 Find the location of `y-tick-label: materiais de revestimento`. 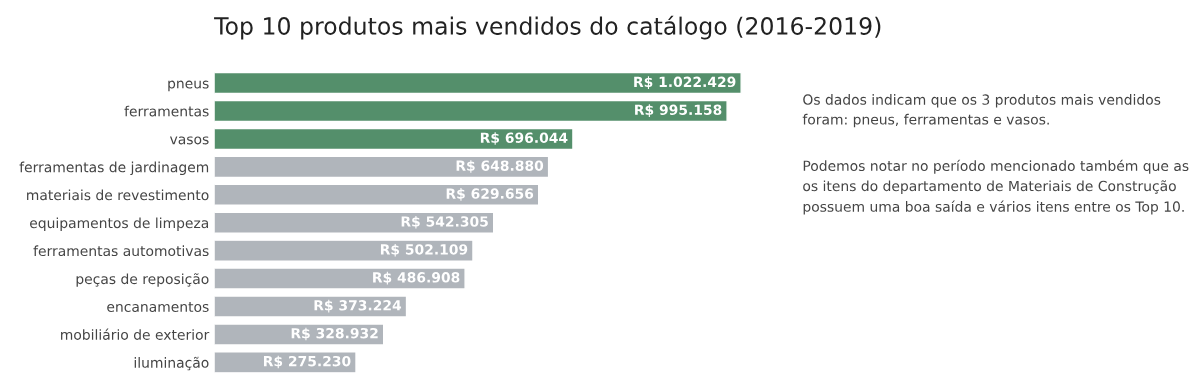

y-tick-label: materiais de revestimento is located at coordinates (118, 195).